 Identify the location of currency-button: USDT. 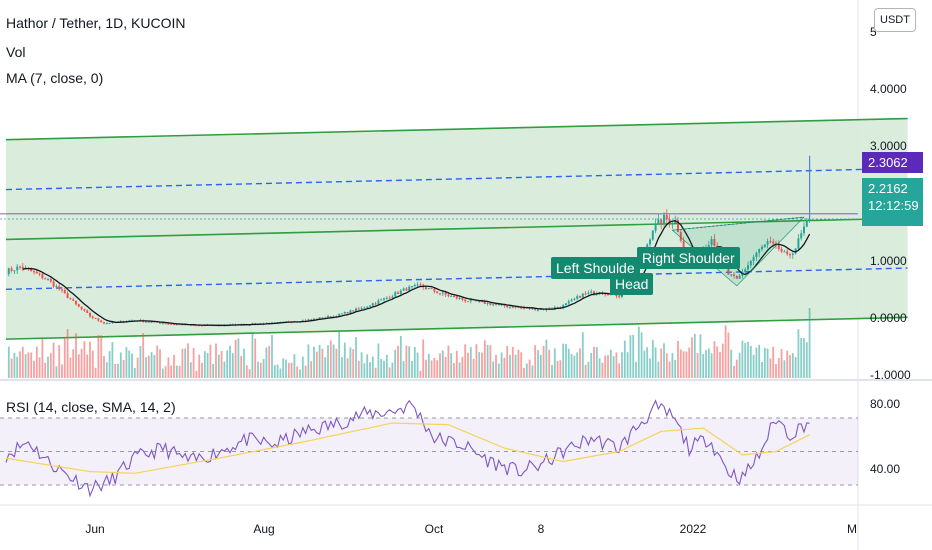
(895, 20).